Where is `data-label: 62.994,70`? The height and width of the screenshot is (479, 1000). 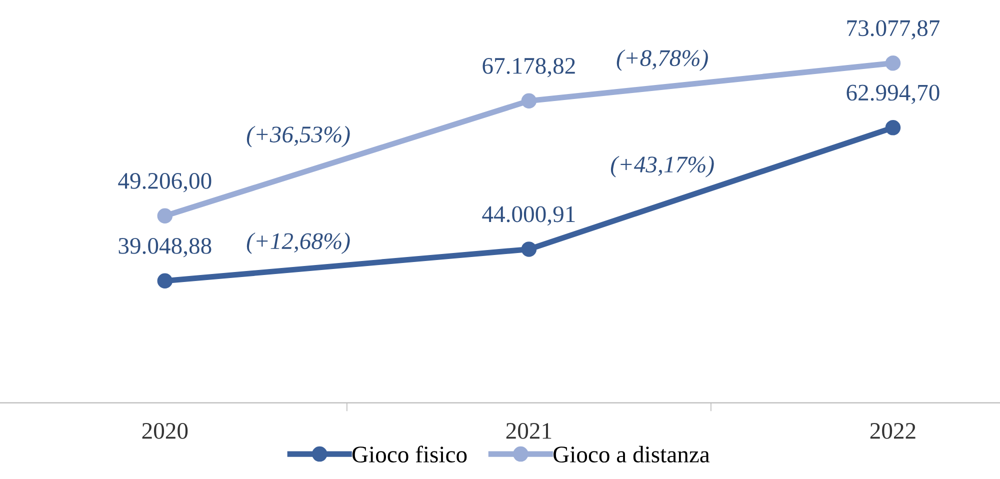 data-label: 62.994,70 is located at coordinates (893, 94).